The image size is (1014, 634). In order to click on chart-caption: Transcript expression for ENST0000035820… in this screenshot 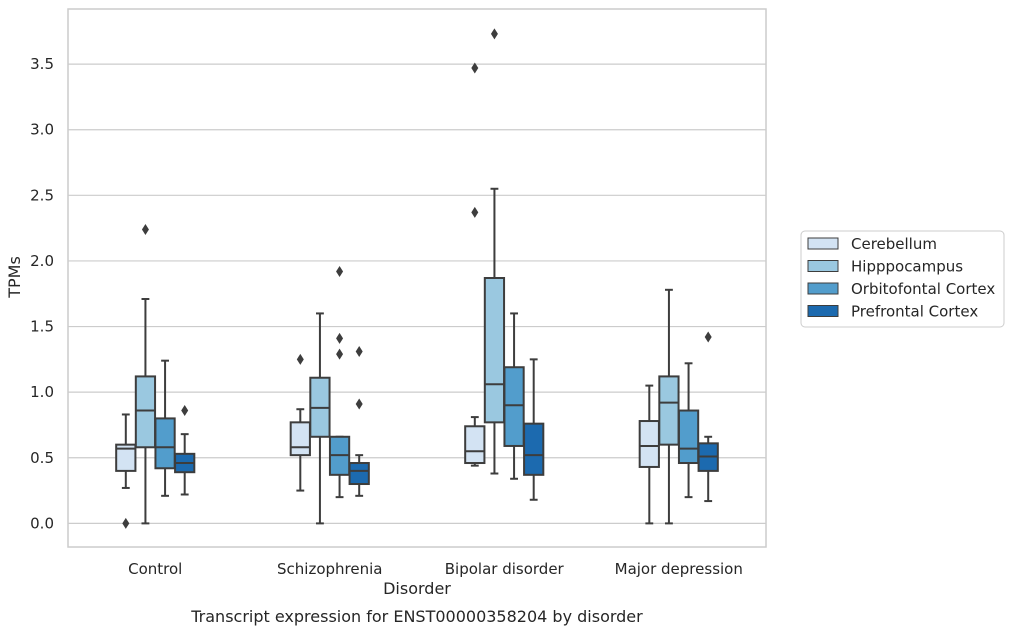, I will do `click(416, 616)`.